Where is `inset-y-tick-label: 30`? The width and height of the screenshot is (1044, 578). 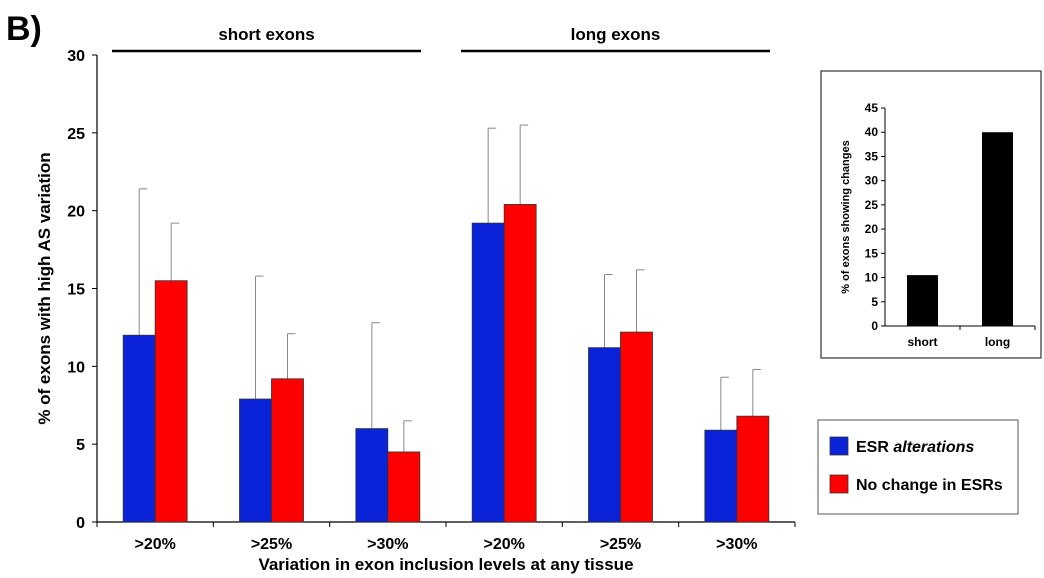
inset-y-tick-label: 30 is located at coordinates (872, 181).